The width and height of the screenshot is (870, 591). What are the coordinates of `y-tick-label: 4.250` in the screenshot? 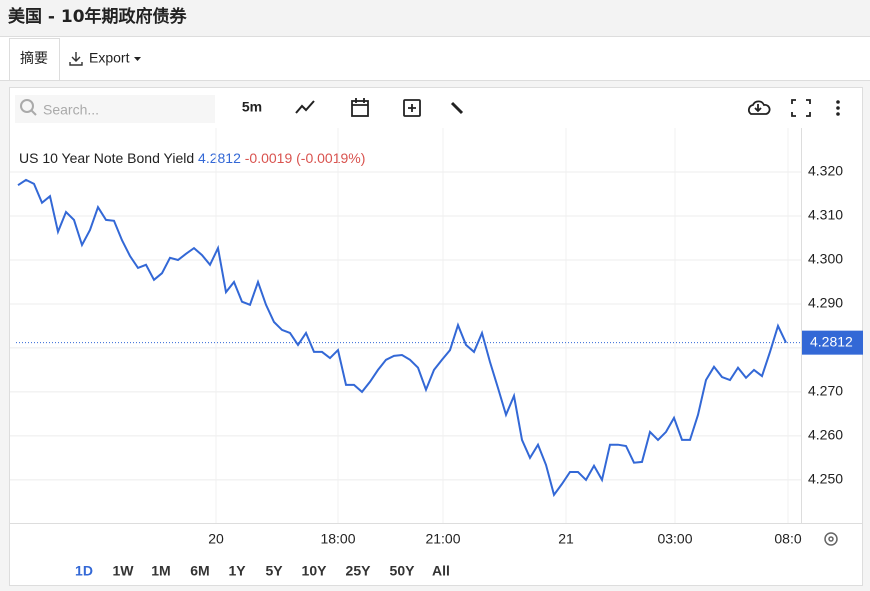 It's located at (825, 479).